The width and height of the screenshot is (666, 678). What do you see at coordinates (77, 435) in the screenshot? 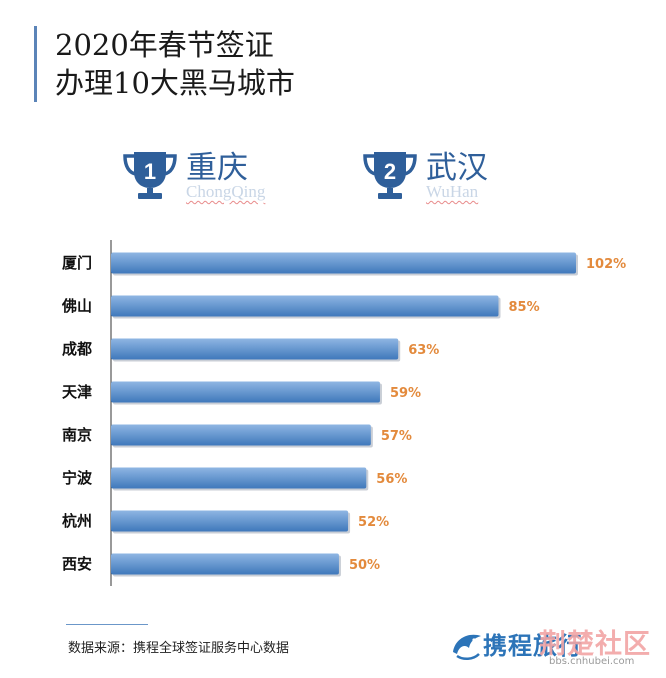
I see `category-label: 南京` at bounding box center [77, 435].